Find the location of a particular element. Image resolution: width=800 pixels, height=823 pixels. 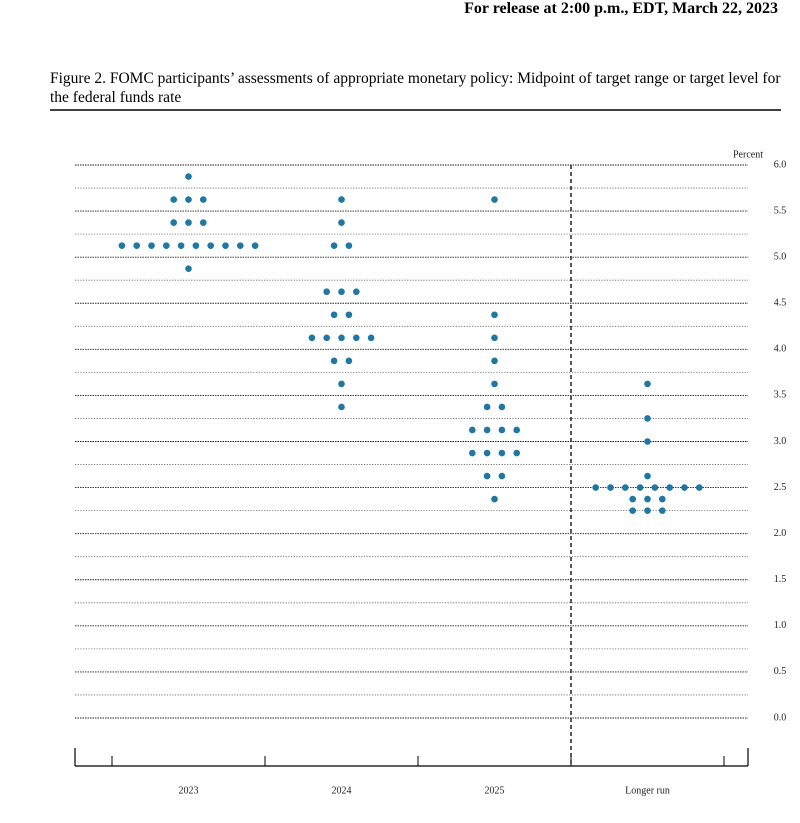

y-tick-label: 1.5 is located at coordinates (780, 579).